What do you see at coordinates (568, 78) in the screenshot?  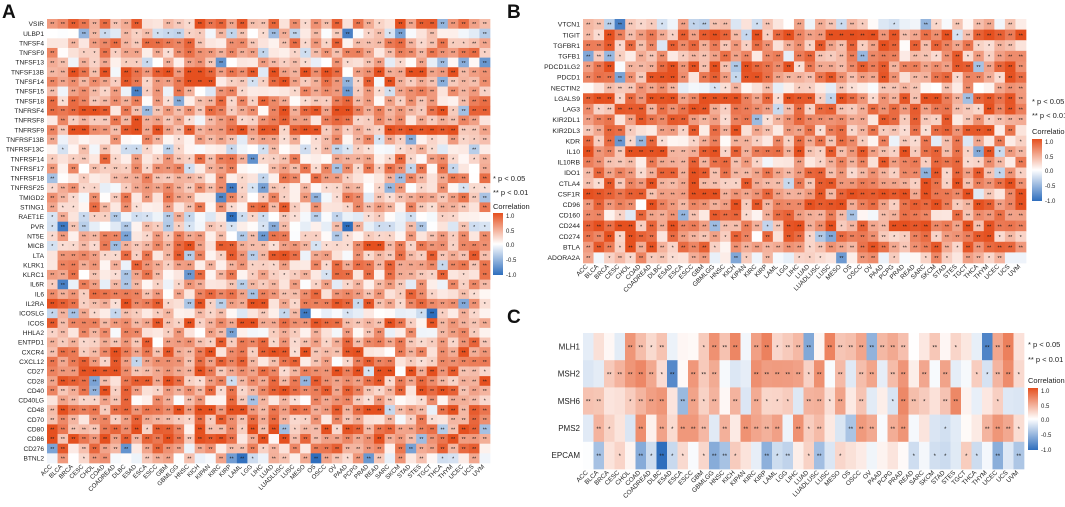 I see `row-label: PDCD1` at bounding box center [568, 78].